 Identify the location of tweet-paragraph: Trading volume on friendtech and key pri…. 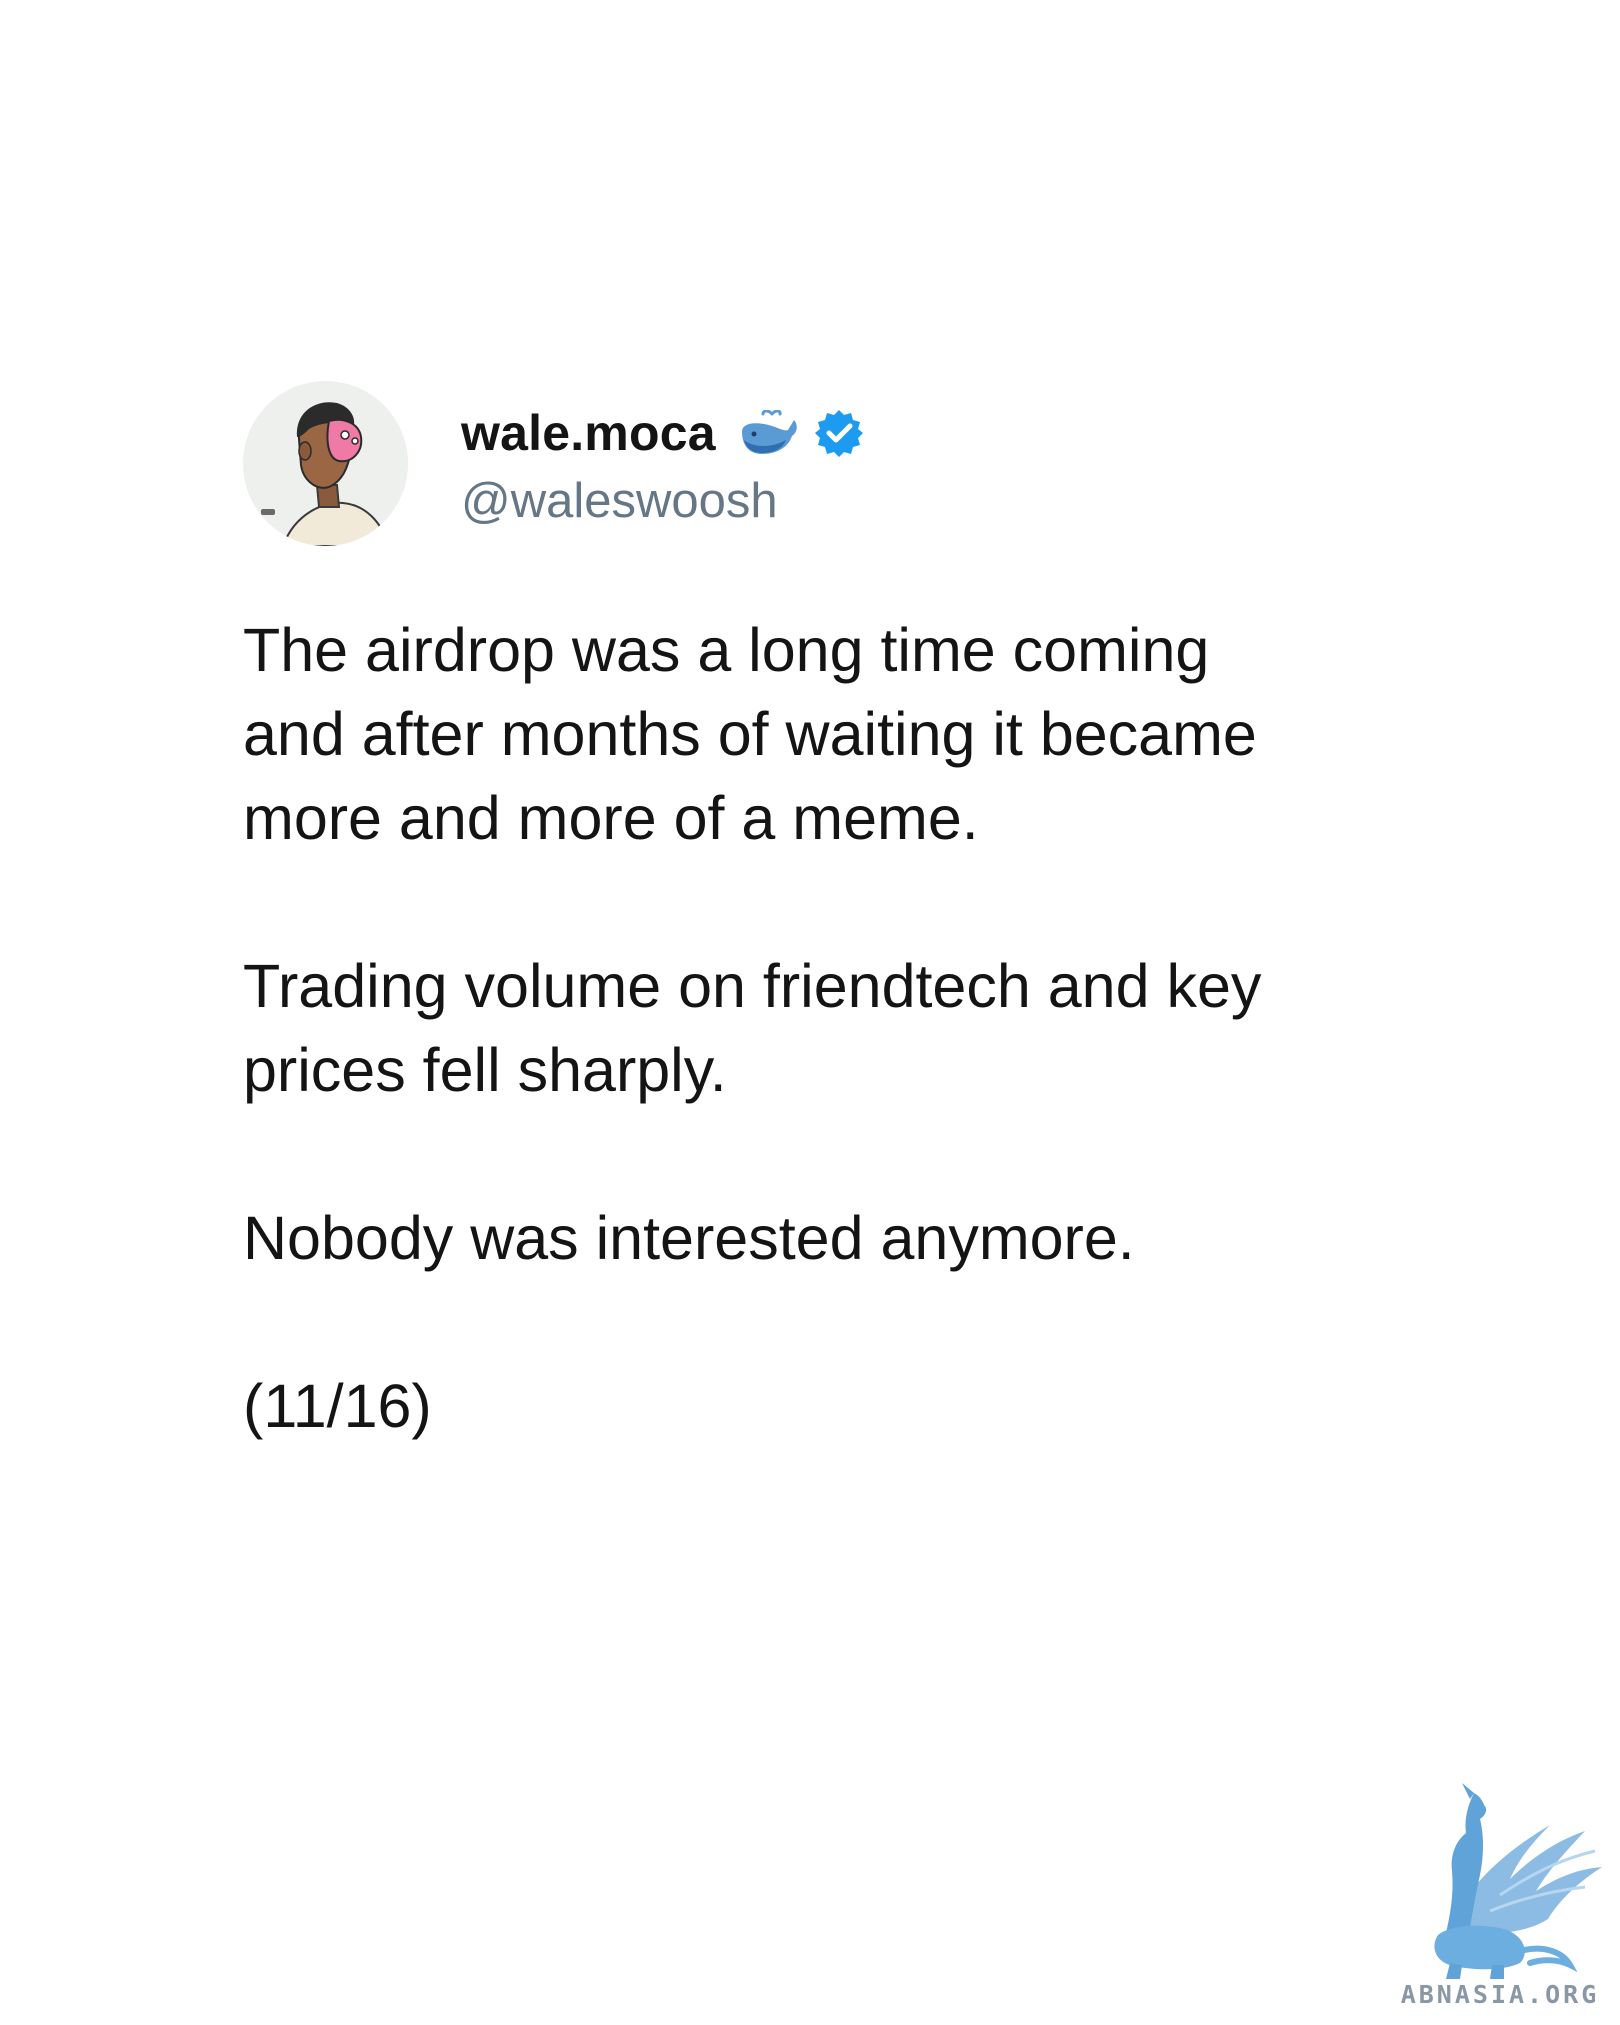
(752, 1028).